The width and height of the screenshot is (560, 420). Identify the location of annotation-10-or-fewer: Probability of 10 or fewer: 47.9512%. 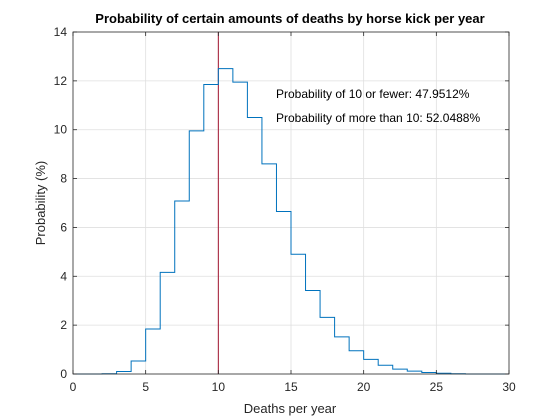
(373, 94).